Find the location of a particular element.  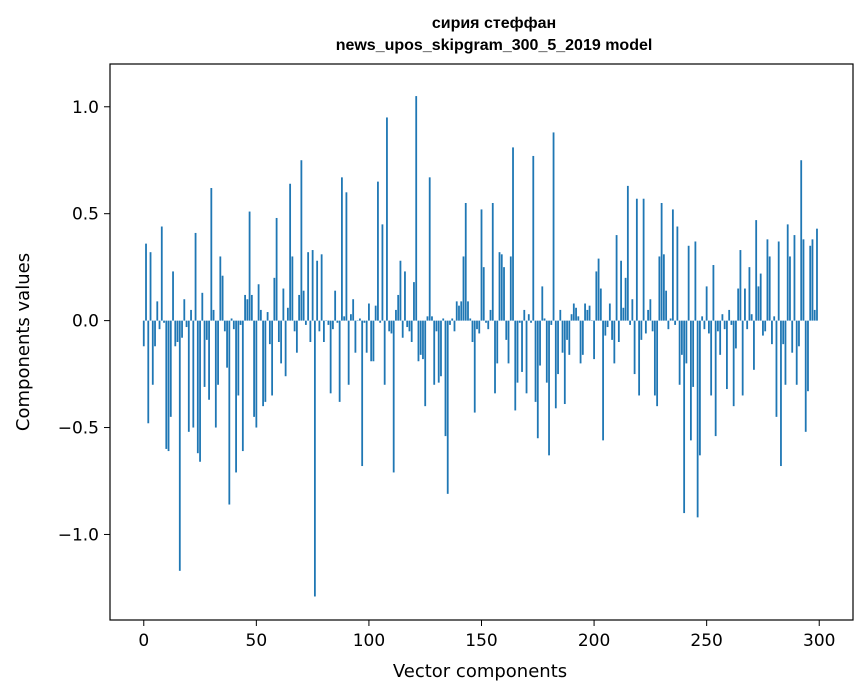

y-tick-label: 0.0 is located at coordinates (85, 322).